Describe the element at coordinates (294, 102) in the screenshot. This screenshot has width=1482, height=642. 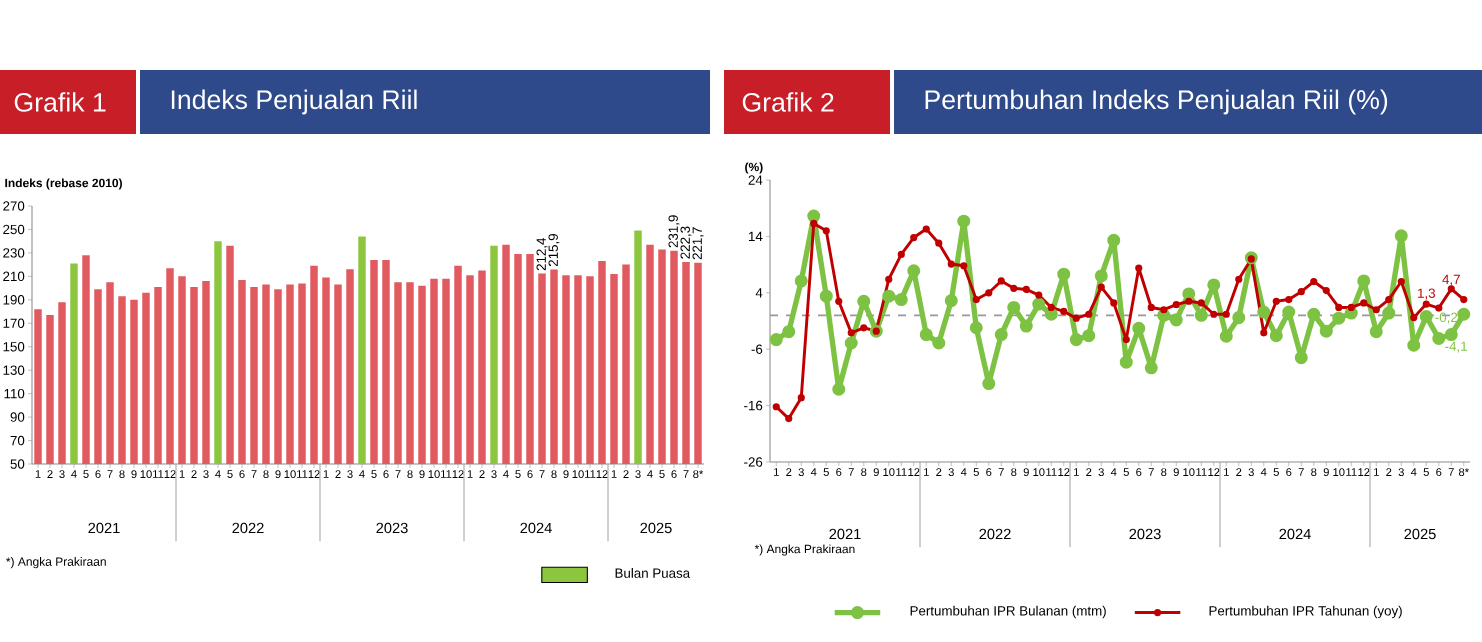
I see `chart-subtitle: Indeks Penjualan Riil` at that location.